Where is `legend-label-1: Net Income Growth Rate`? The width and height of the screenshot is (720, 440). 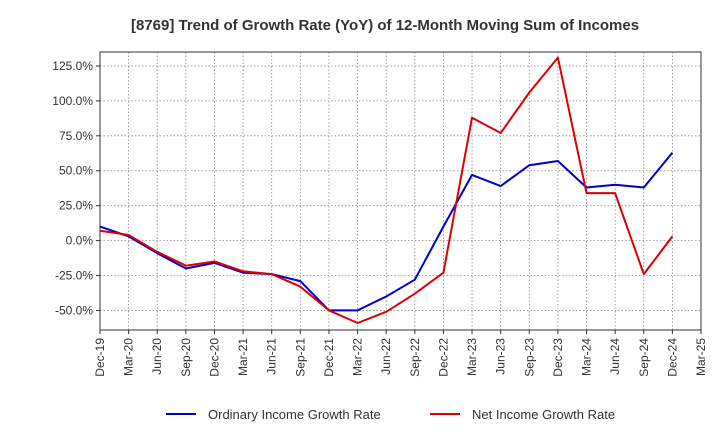
legend-label-1: Net Income Growth Rate is located at coordinates (543, 414).